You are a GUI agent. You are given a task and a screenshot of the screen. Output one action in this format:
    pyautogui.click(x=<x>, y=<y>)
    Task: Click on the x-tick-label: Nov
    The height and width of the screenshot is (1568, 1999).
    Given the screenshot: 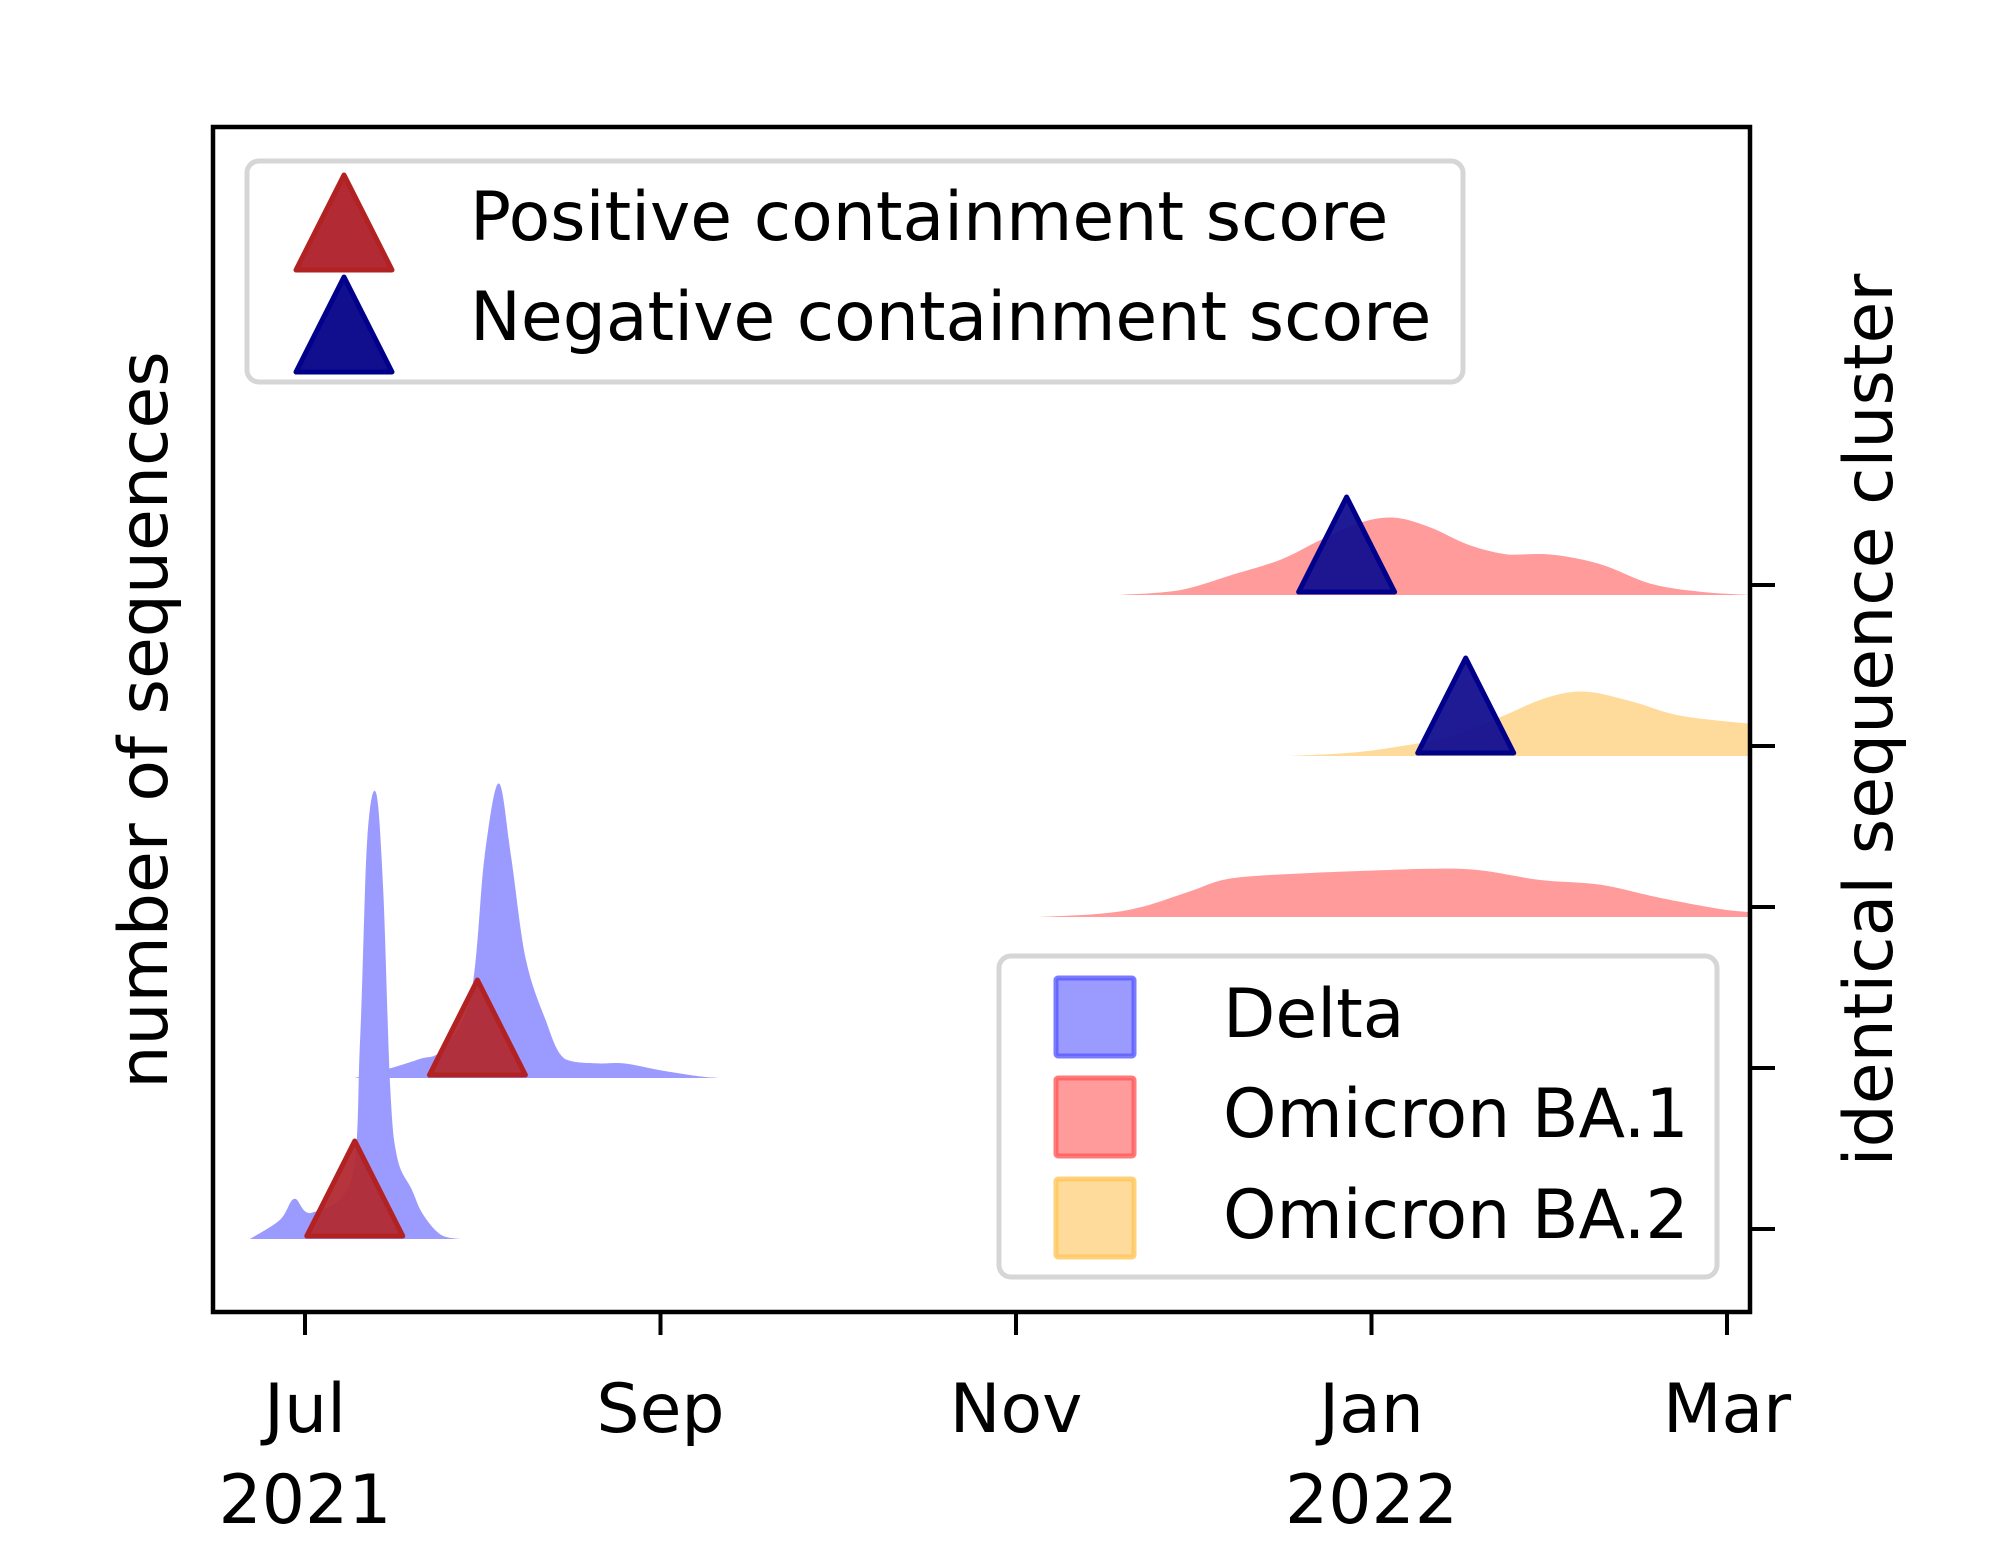 What is the action you would take?
    pyautogui.click(x=1016, y=1409)
    